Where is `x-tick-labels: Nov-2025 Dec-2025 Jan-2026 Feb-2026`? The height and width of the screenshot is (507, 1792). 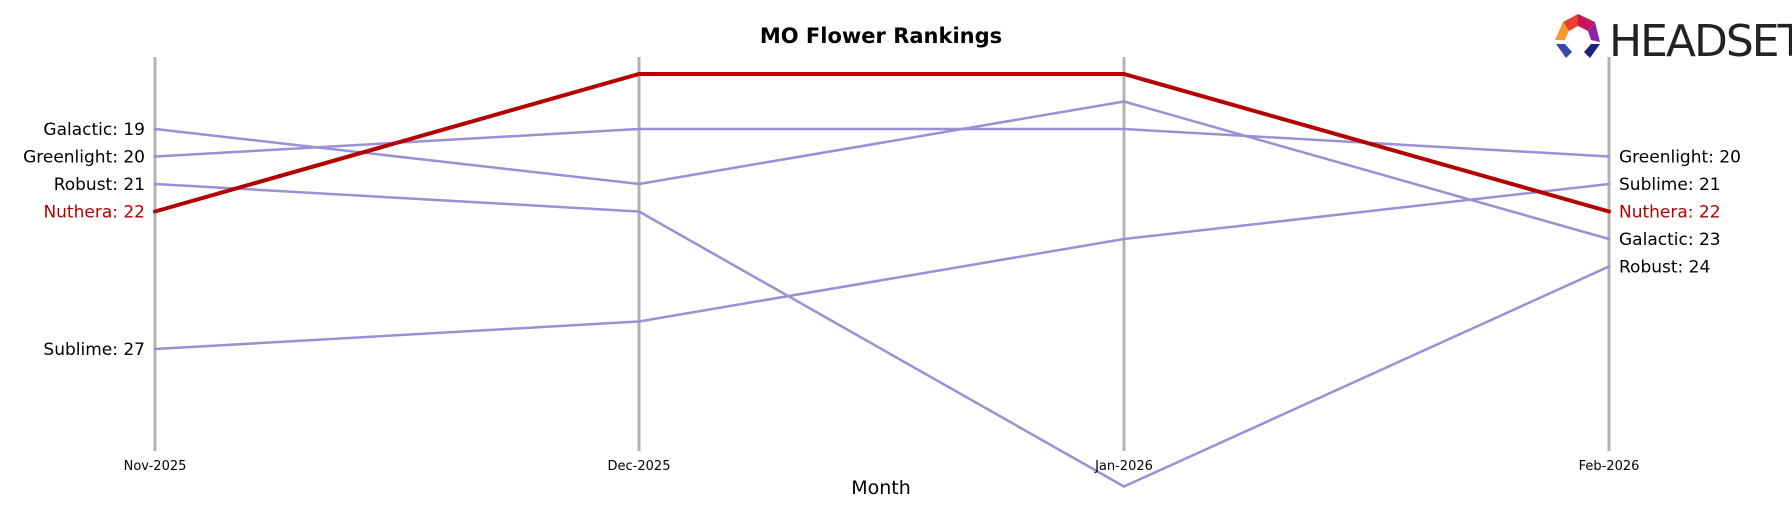 x-tick-labels: Nov-2025 Dec-2025 Jan-2026 Feb-2026 is located at coordinates (882, 466).